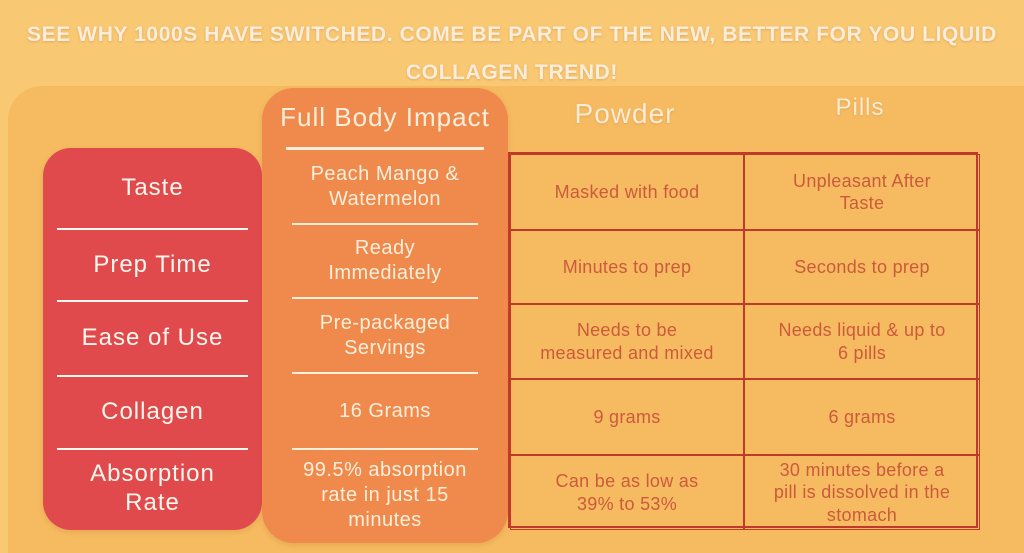 This screenshot has height=553, width=1024. What do you see at coordinates (385, 117) in the screenshot?
I see `full-body-impact-title: Full Body Impact` at bounding box center [385, 117].